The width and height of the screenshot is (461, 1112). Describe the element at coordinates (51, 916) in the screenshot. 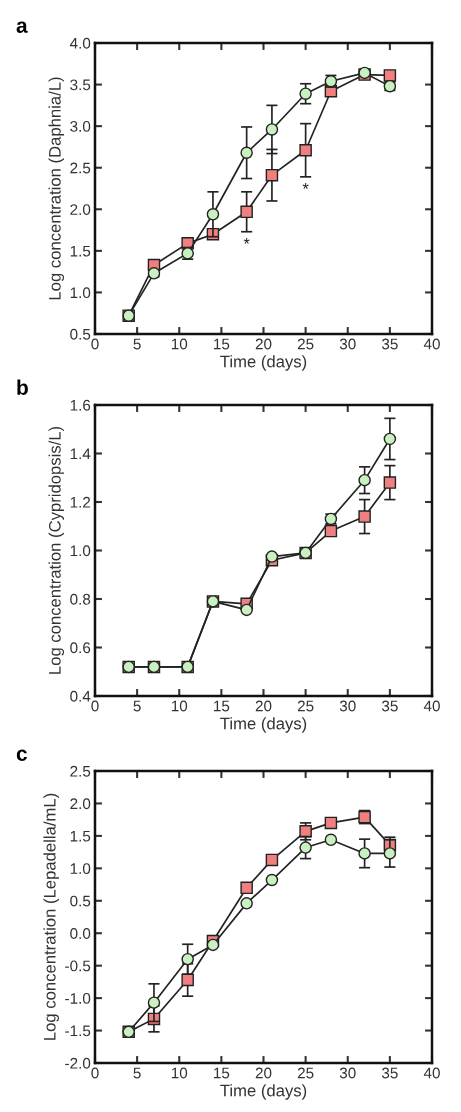

I see `y-axis-title: Log concentration (Lepadella/mL)` at that location.